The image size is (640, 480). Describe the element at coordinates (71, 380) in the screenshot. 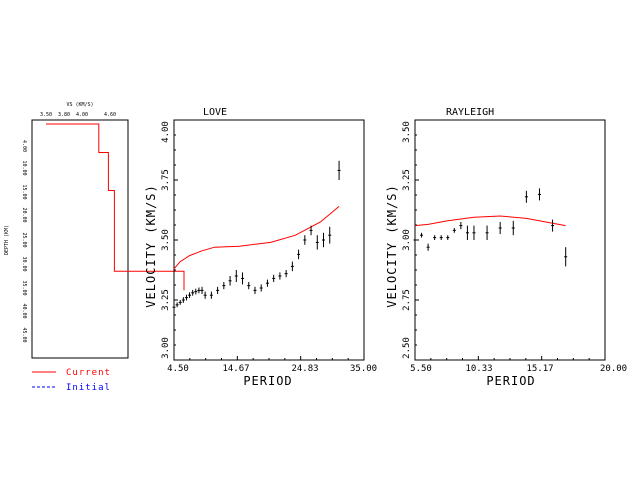

I see `legend: Current Initial` at that location.